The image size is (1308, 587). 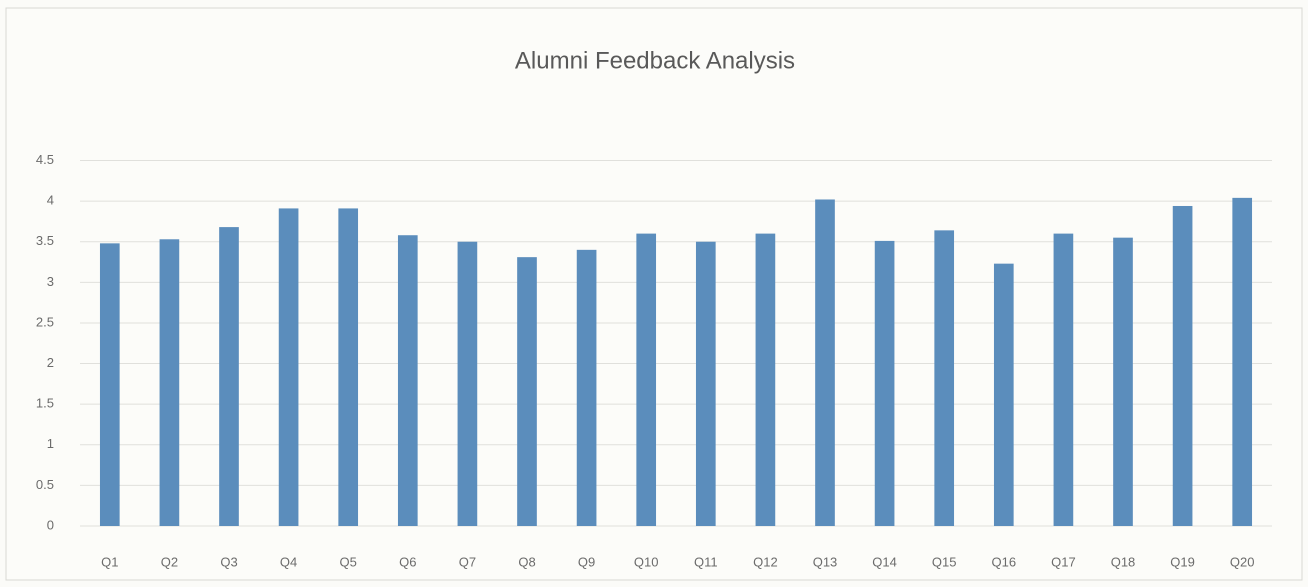 I want to click on y-tick-label: 4.5, so click(x=45, y=159).